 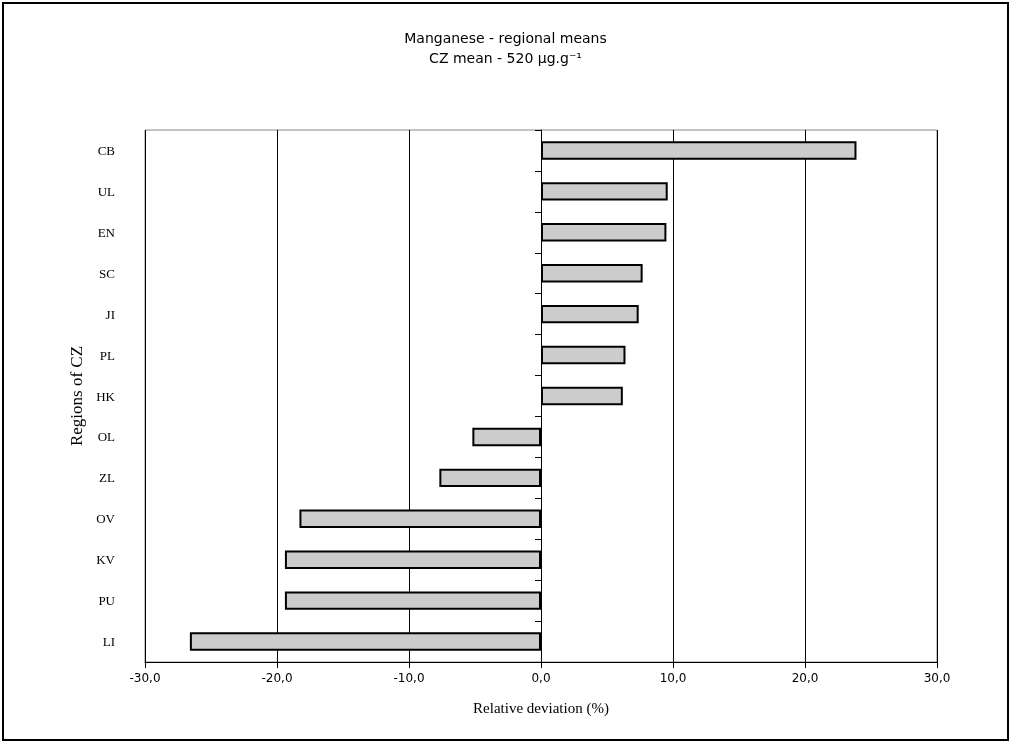 What do you see at coordinates (106, 191) in the screenshot?
I see `y-tick-label: UL` at bounding box center [106, 191].